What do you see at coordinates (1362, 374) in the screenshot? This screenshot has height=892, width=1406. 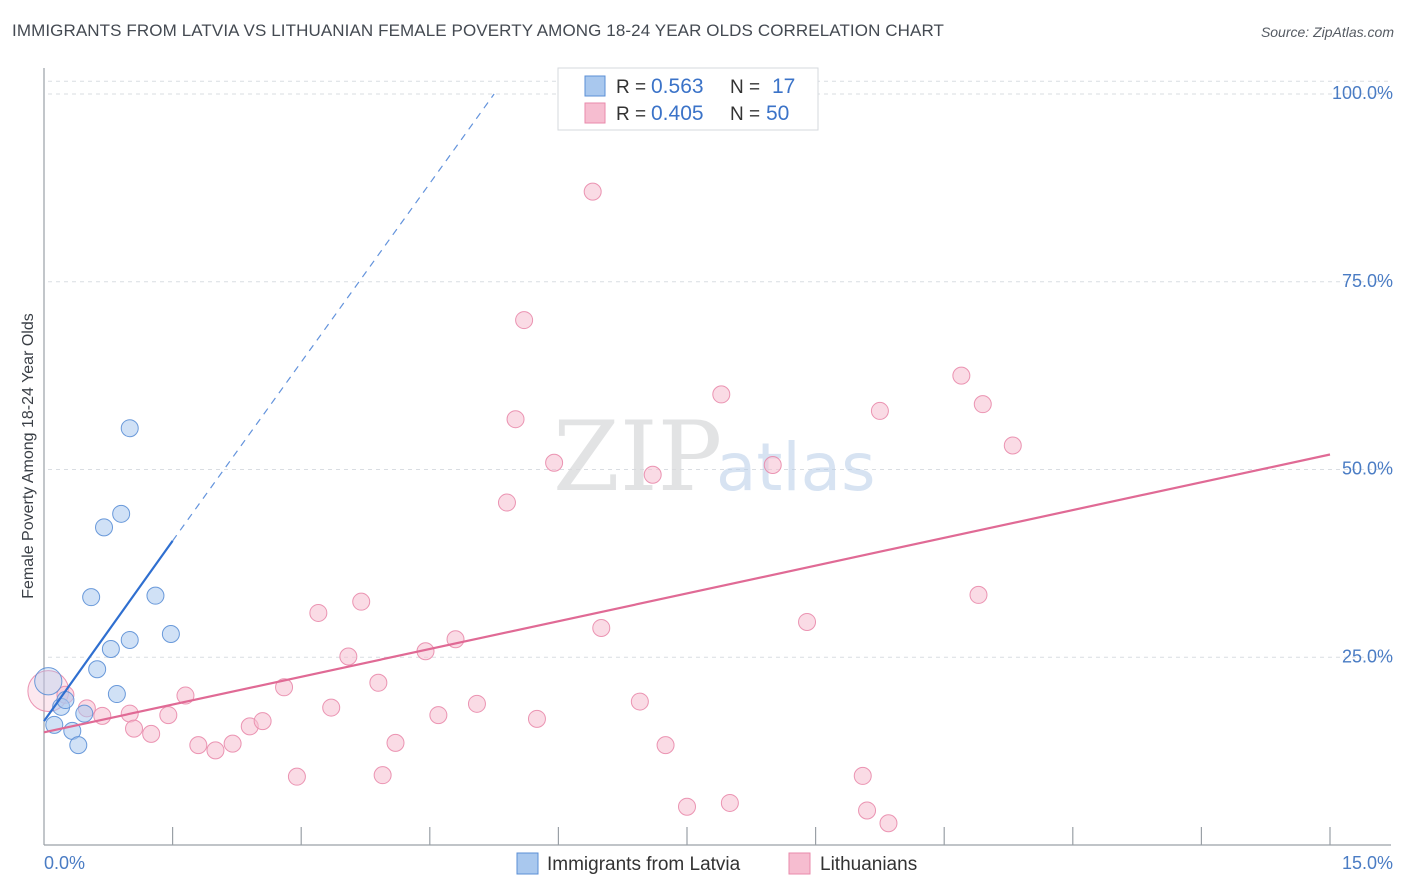 I see `y-tick-labels: 25.0% 50.0% 75.0% 100.0%` at bounding box center [1362, 374].